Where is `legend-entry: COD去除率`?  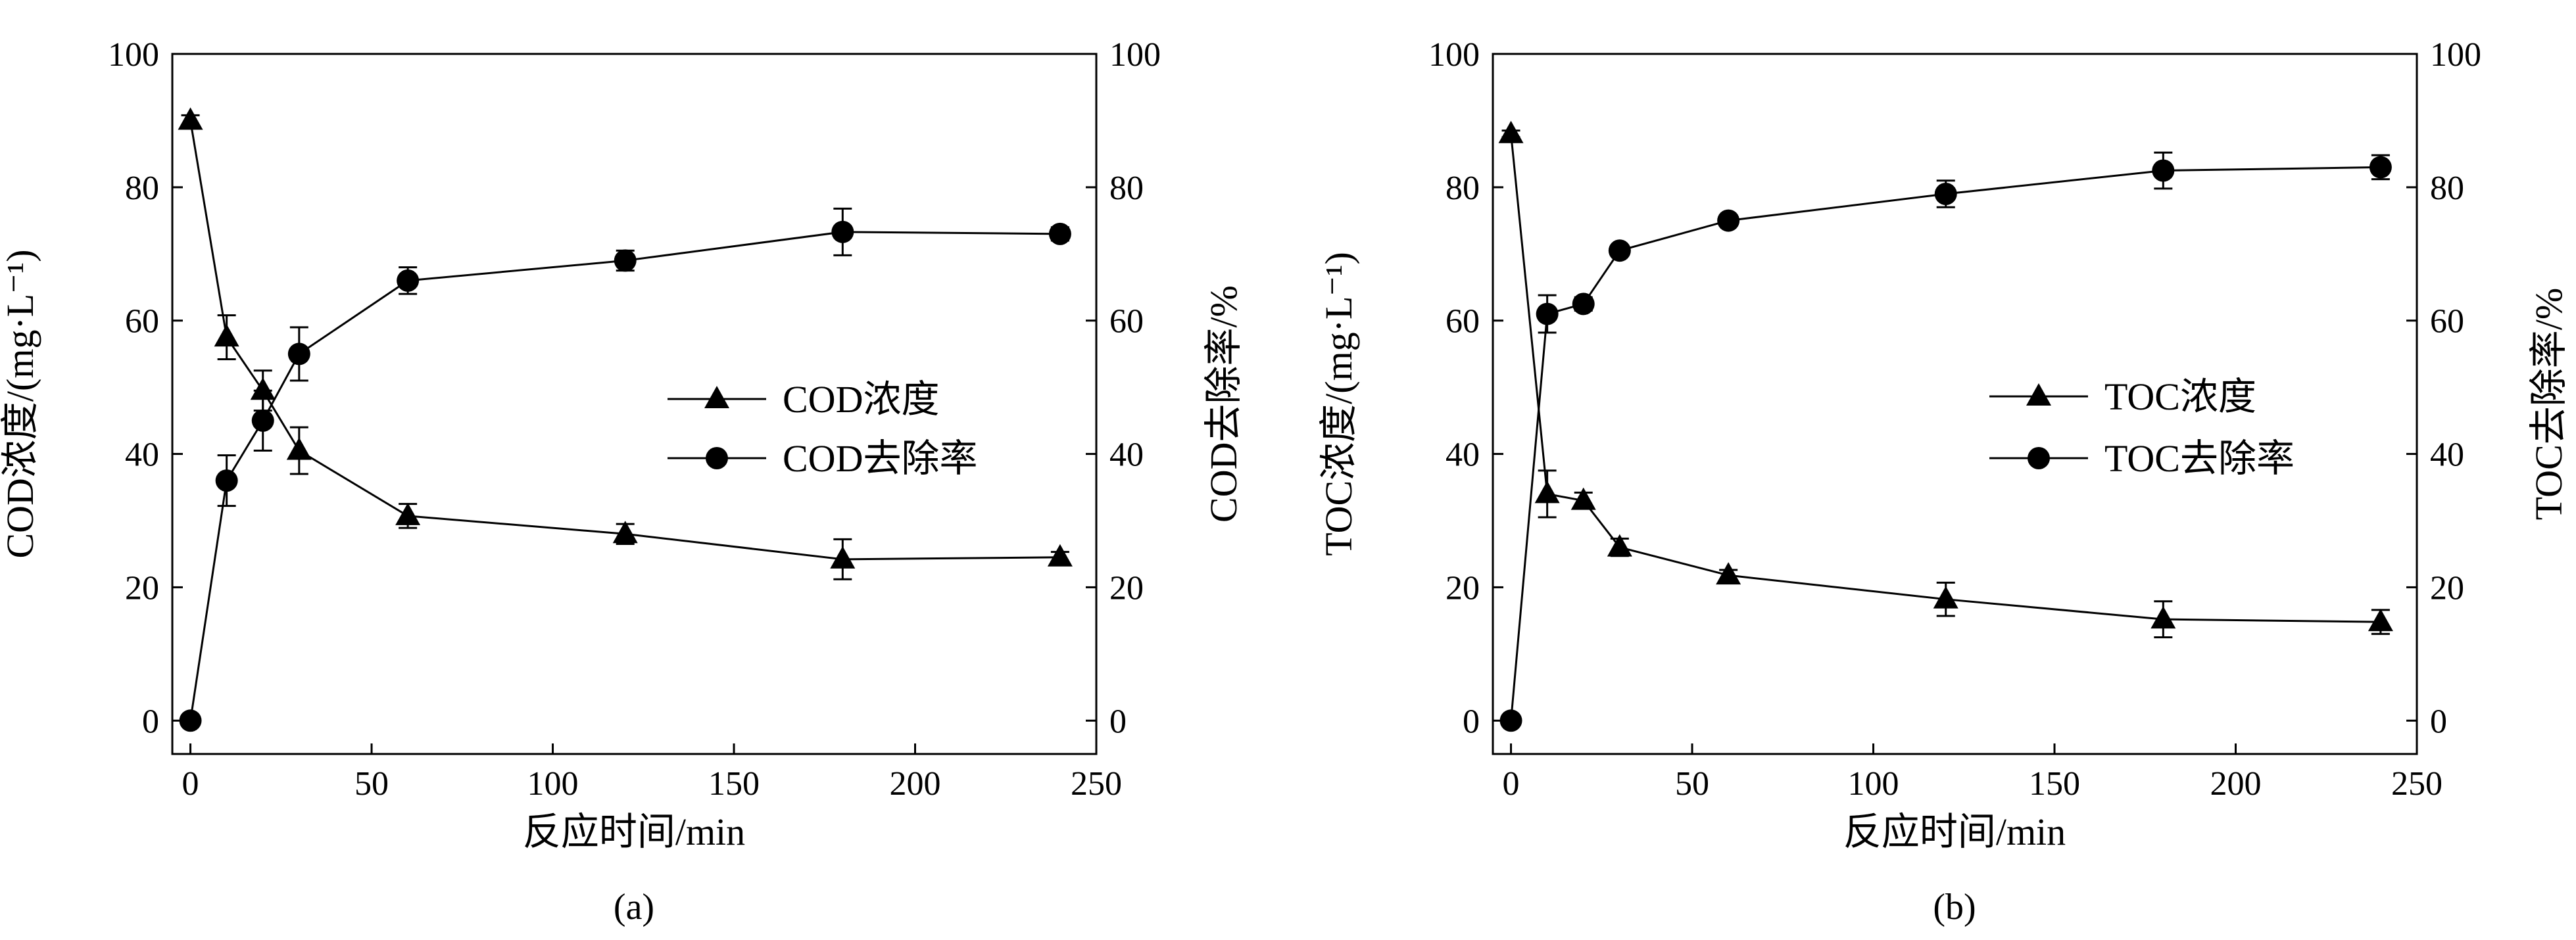
legend-entry: COD去除率 is located at coordinates (822, 458).